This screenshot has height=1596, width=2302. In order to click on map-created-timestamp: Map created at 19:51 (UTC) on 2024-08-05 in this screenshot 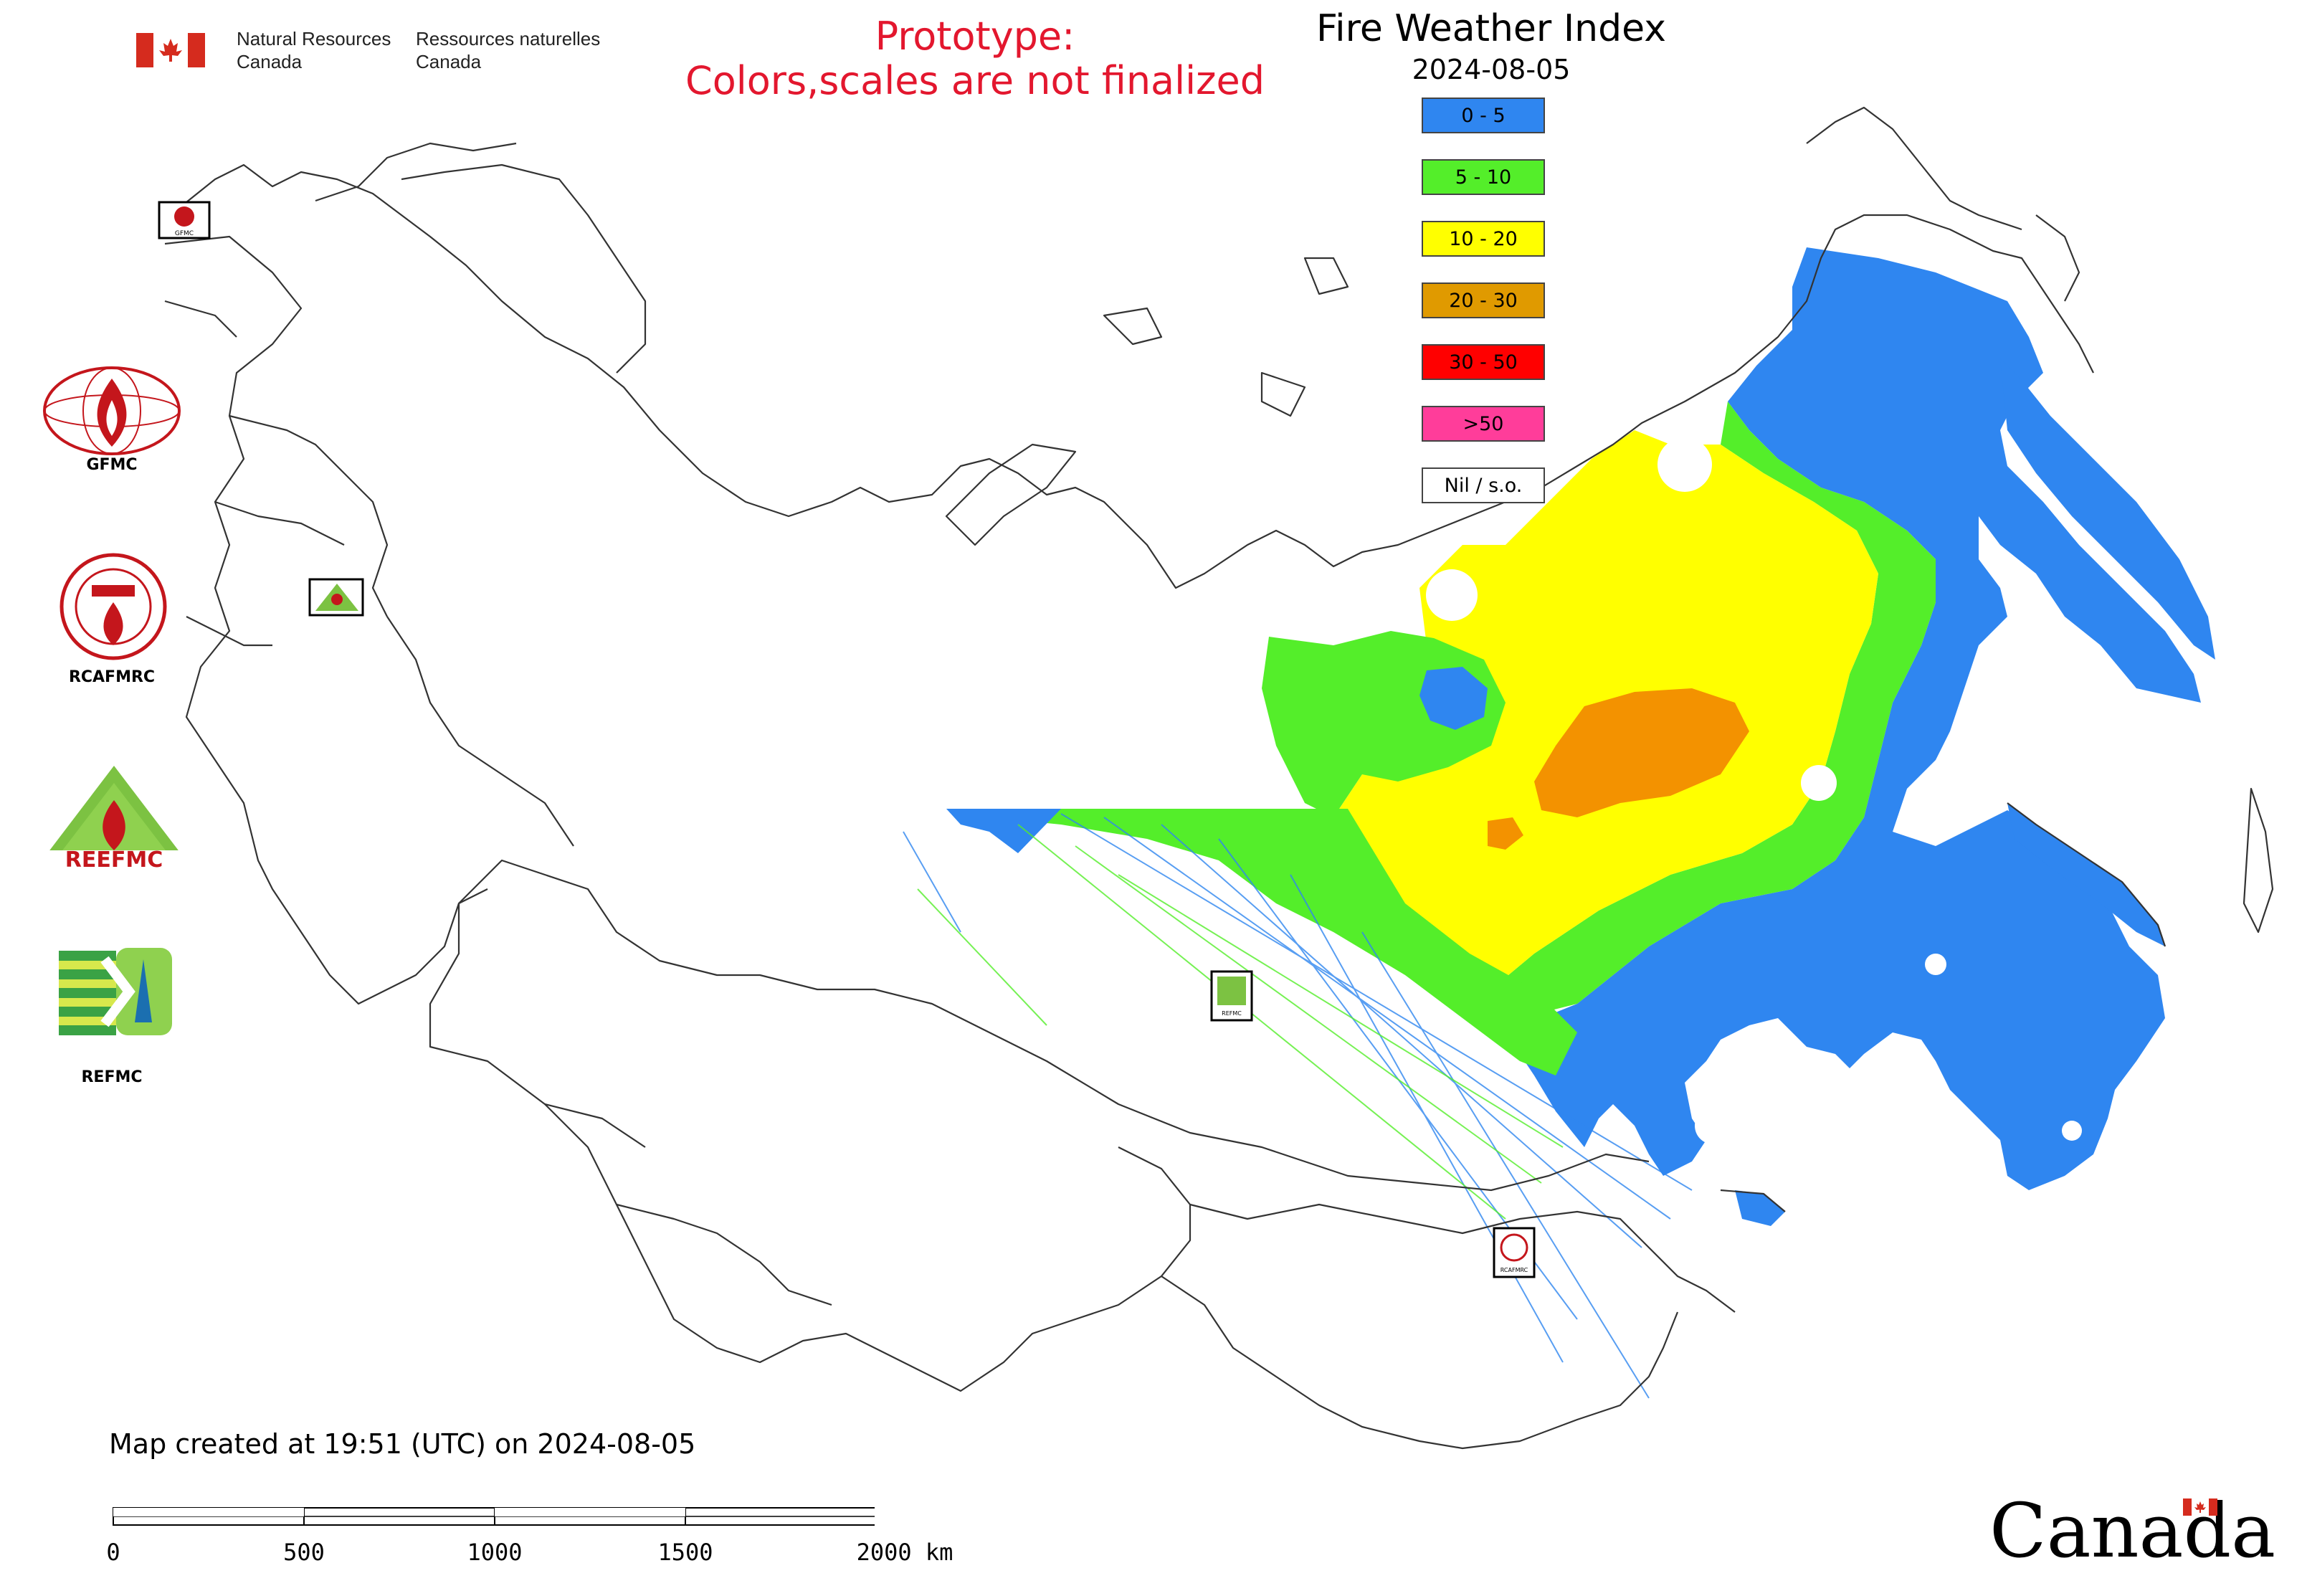, I will do `click(402, 1444)`.